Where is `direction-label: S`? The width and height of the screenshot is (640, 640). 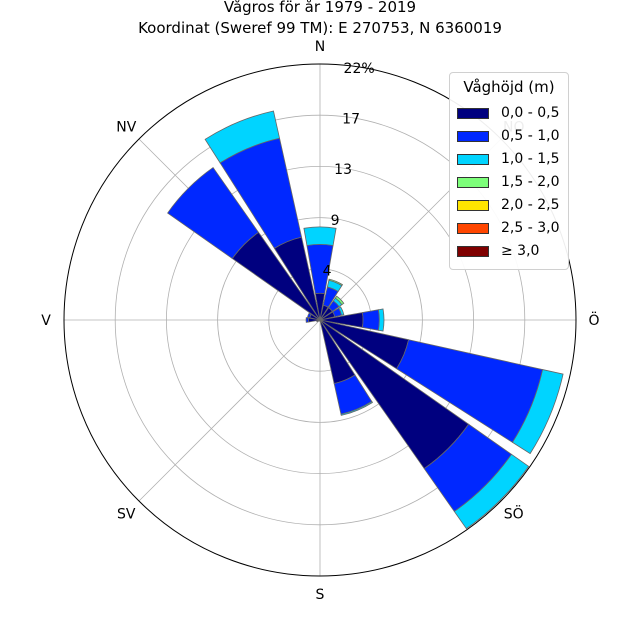
direction-label: S is located at coordinates (320, 595).